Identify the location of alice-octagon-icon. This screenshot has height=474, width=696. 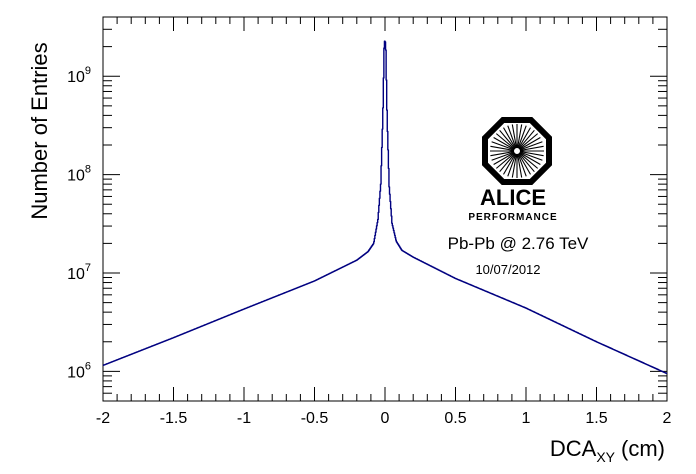
(517, 151).